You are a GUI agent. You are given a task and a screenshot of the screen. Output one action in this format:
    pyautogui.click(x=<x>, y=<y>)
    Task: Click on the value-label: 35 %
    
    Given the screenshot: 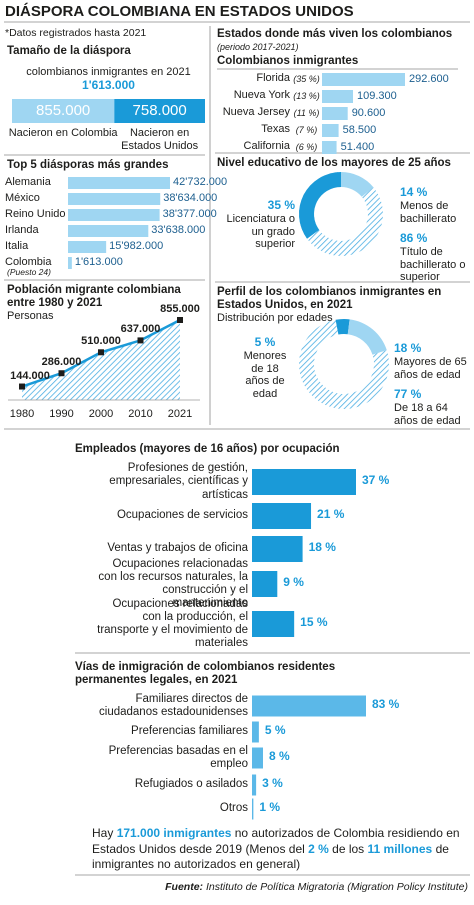 What is the action you would take?
    pyautogui.click(x=281, y=205)
    